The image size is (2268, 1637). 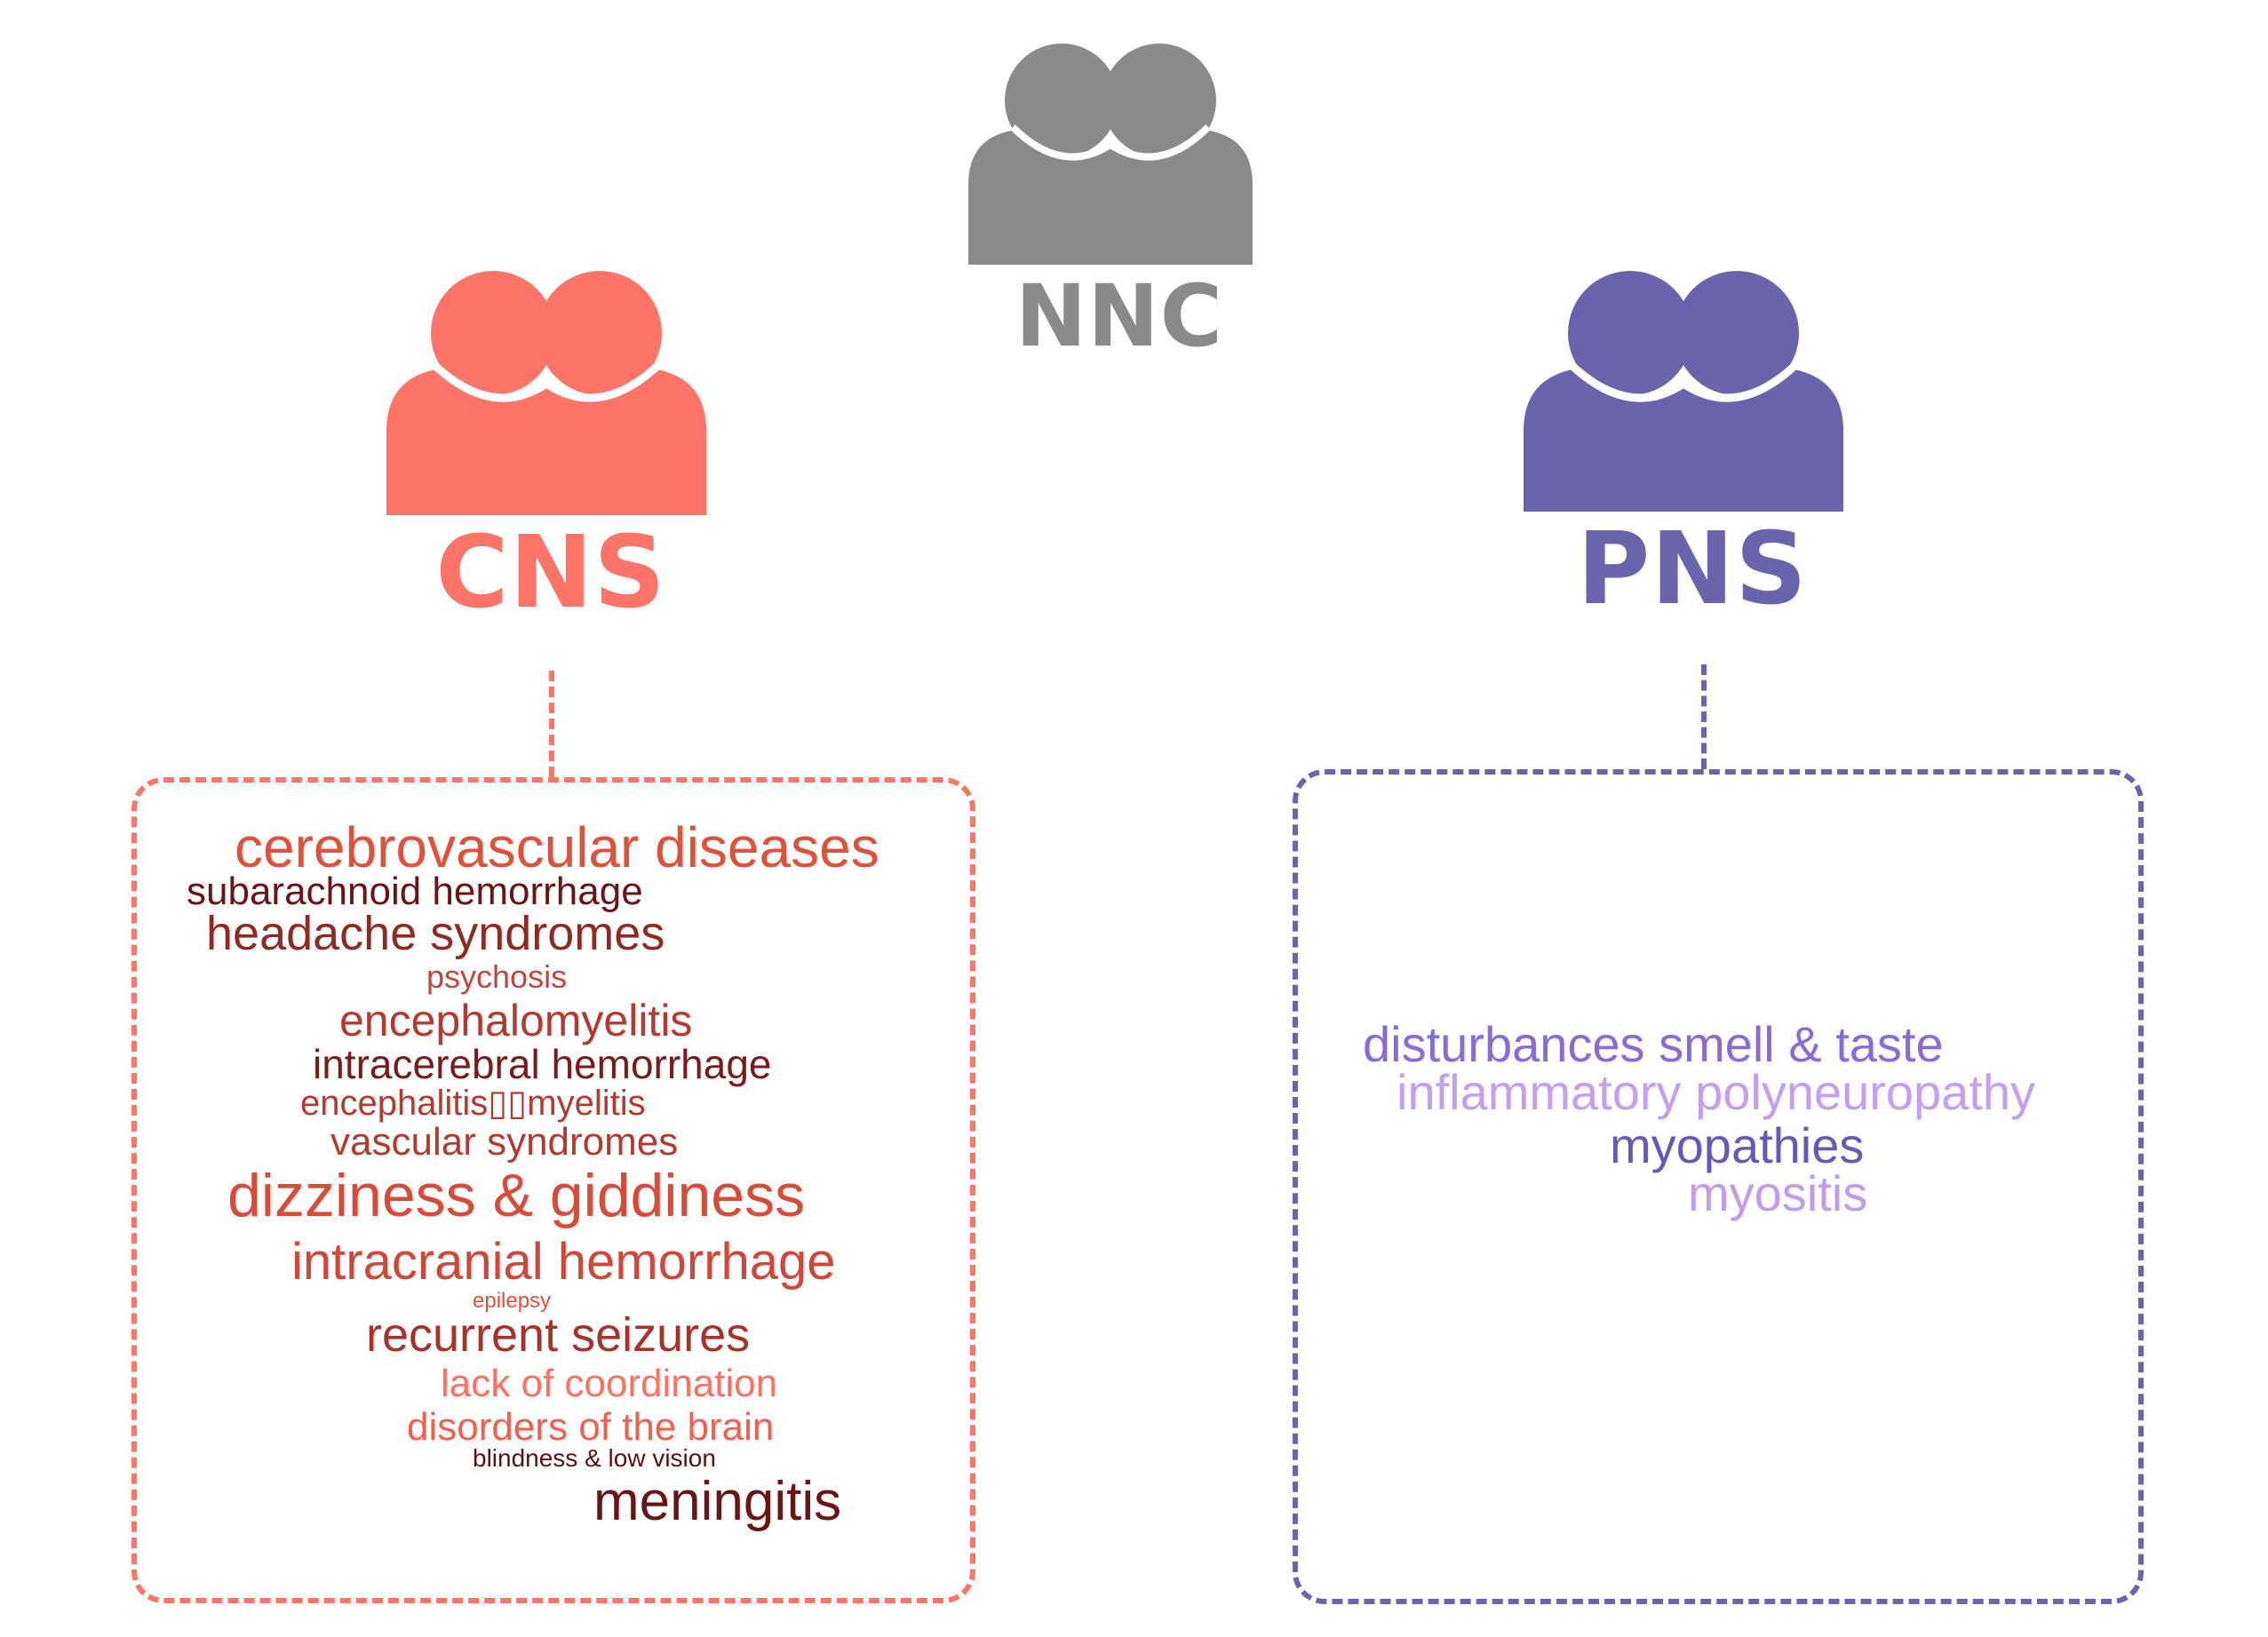 I want to click on cns-term: subarachnoid hemorrhage, so click(x=415, y=891).